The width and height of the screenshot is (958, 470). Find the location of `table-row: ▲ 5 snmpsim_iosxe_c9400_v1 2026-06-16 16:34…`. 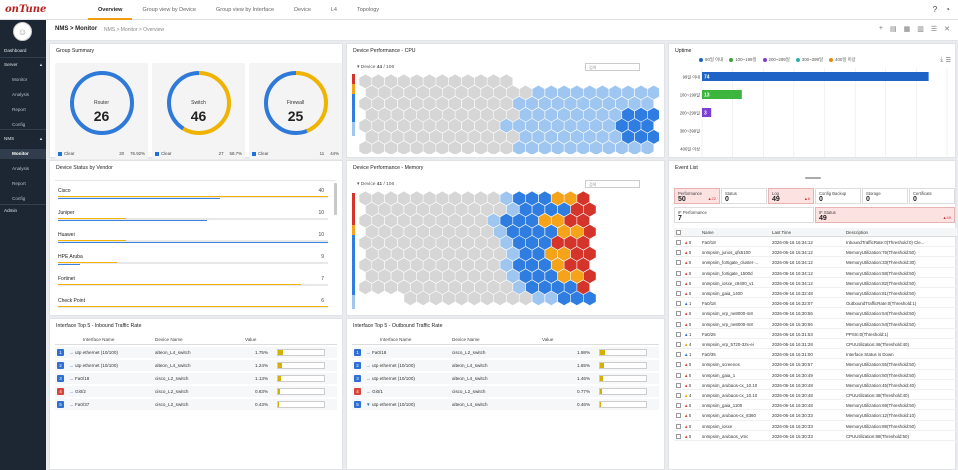

table-row: ▲ 5 snmpsim_iosxe_c9400_v1 2026-06-16 16:34… is located at coordinates (815, 283).